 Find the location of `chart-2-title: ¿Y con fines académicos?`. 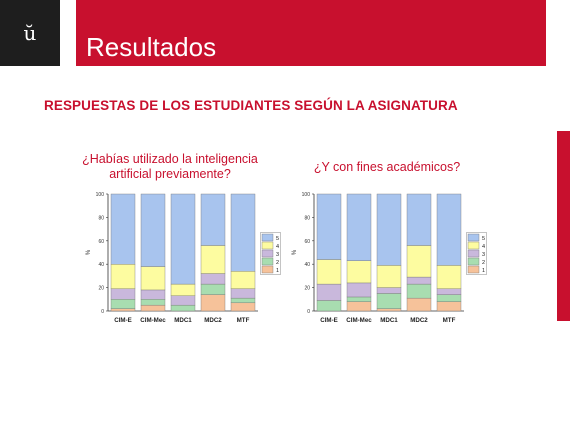

chart-2-title: ¿Y con fines académicos? is located at coordinates (387, 167).